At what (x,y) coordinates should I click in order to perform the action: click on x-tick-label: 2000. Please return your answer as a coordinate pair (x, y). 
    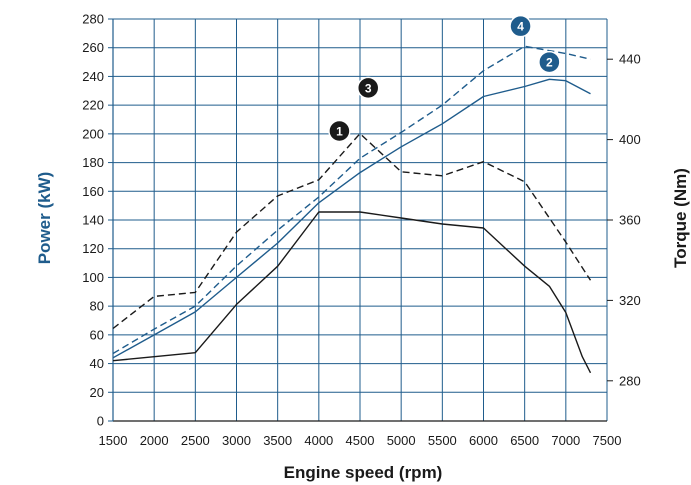
    Looking at the image, I should click on (154, 440).